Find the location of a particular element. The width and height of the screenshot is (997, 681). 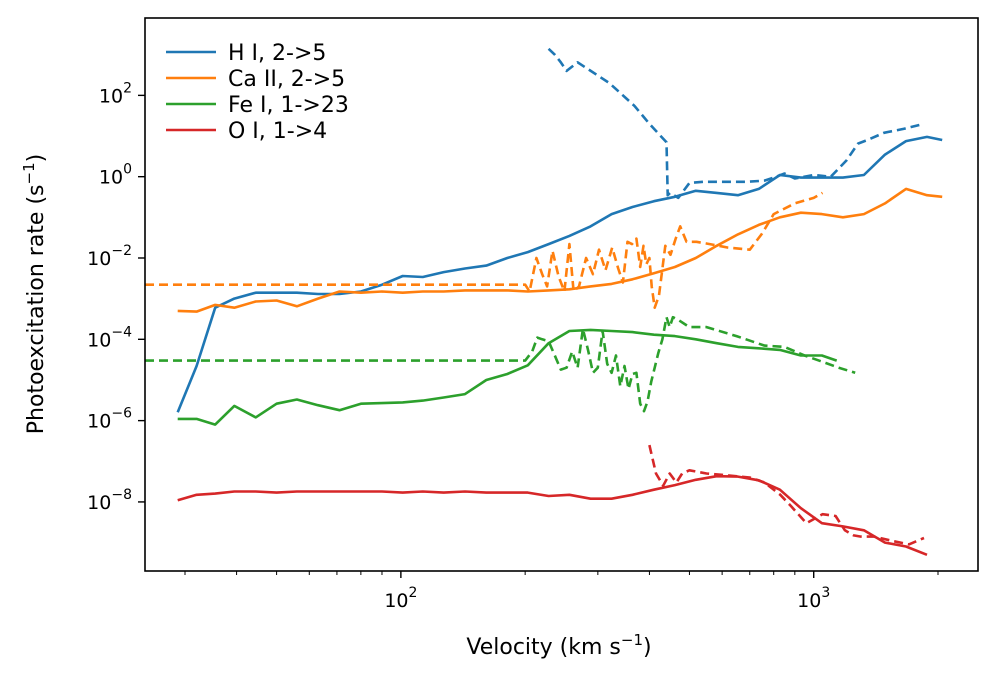

y-axis-label: Photoexcitation rate (s−1) is located at coordinates (34, 294).